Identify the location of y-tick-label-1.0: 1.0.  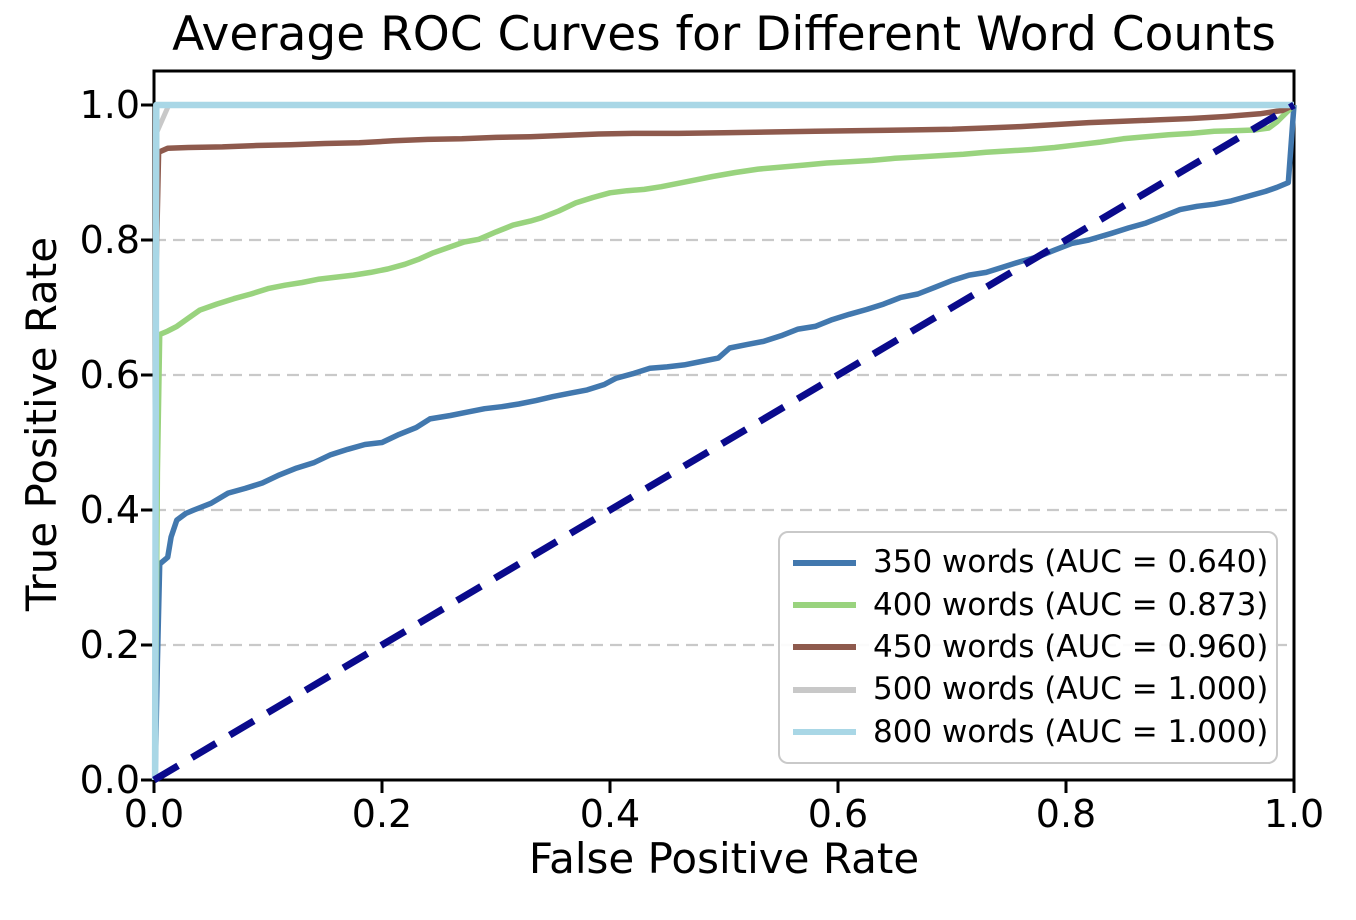
(109, 105).